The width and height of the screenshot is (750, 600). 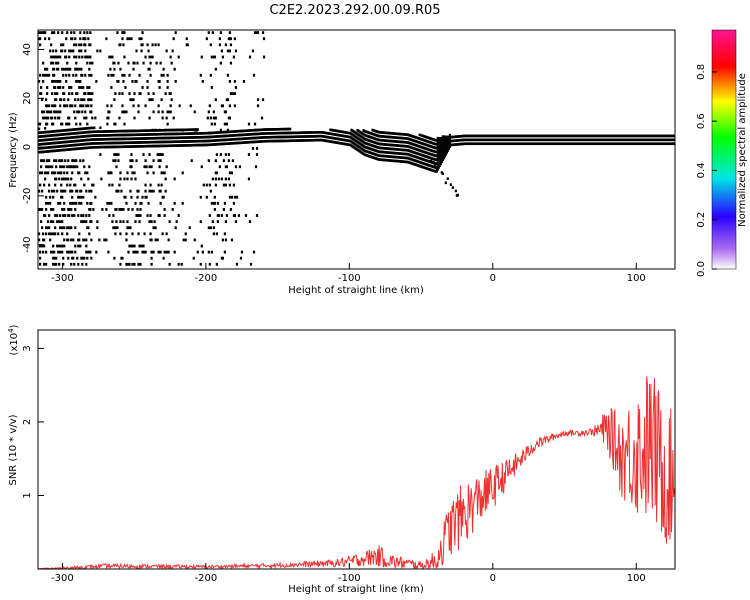 I want to click on y-tick-label: 2, so click(x=27, y=422).